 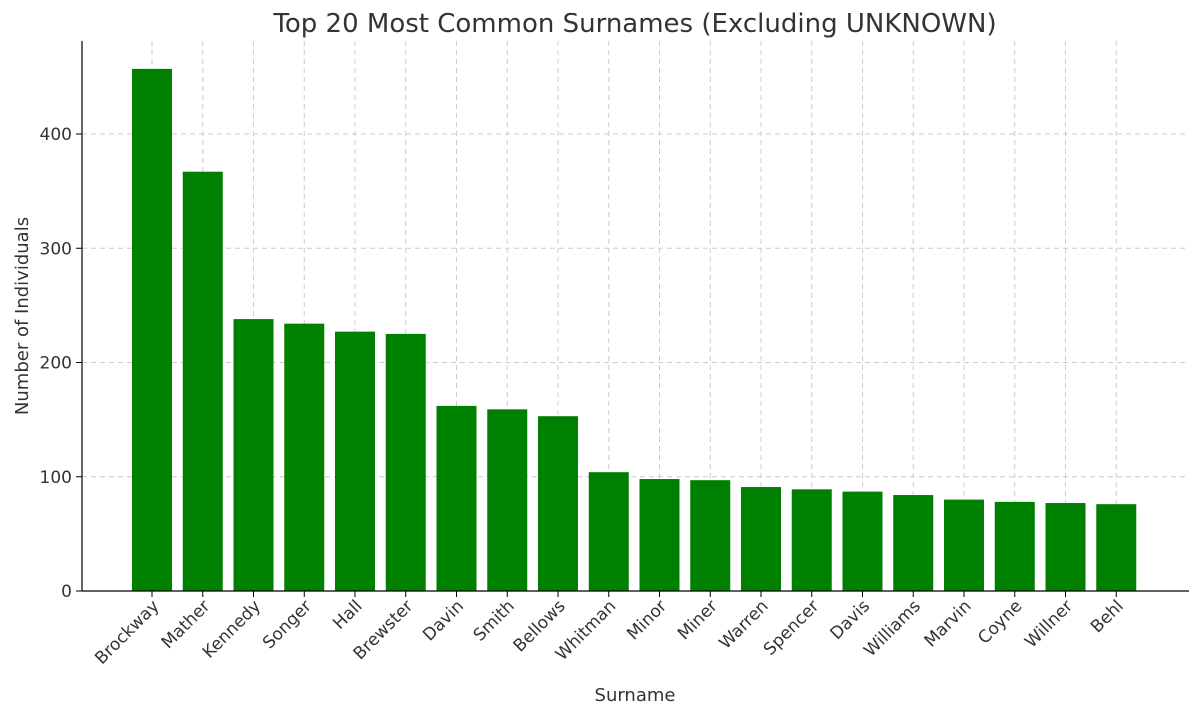 I want to click on x-tick-label: Minor, so click(x=647, y=620).